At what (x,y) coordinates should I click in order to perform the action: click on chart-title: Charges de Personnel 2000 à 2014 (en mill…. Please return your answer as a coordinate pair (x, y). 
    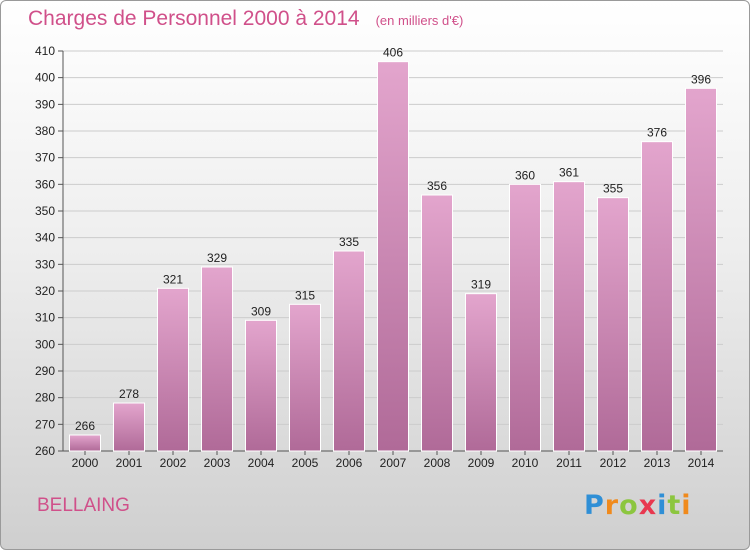
    Looking at the image, I should click on (245, 19).